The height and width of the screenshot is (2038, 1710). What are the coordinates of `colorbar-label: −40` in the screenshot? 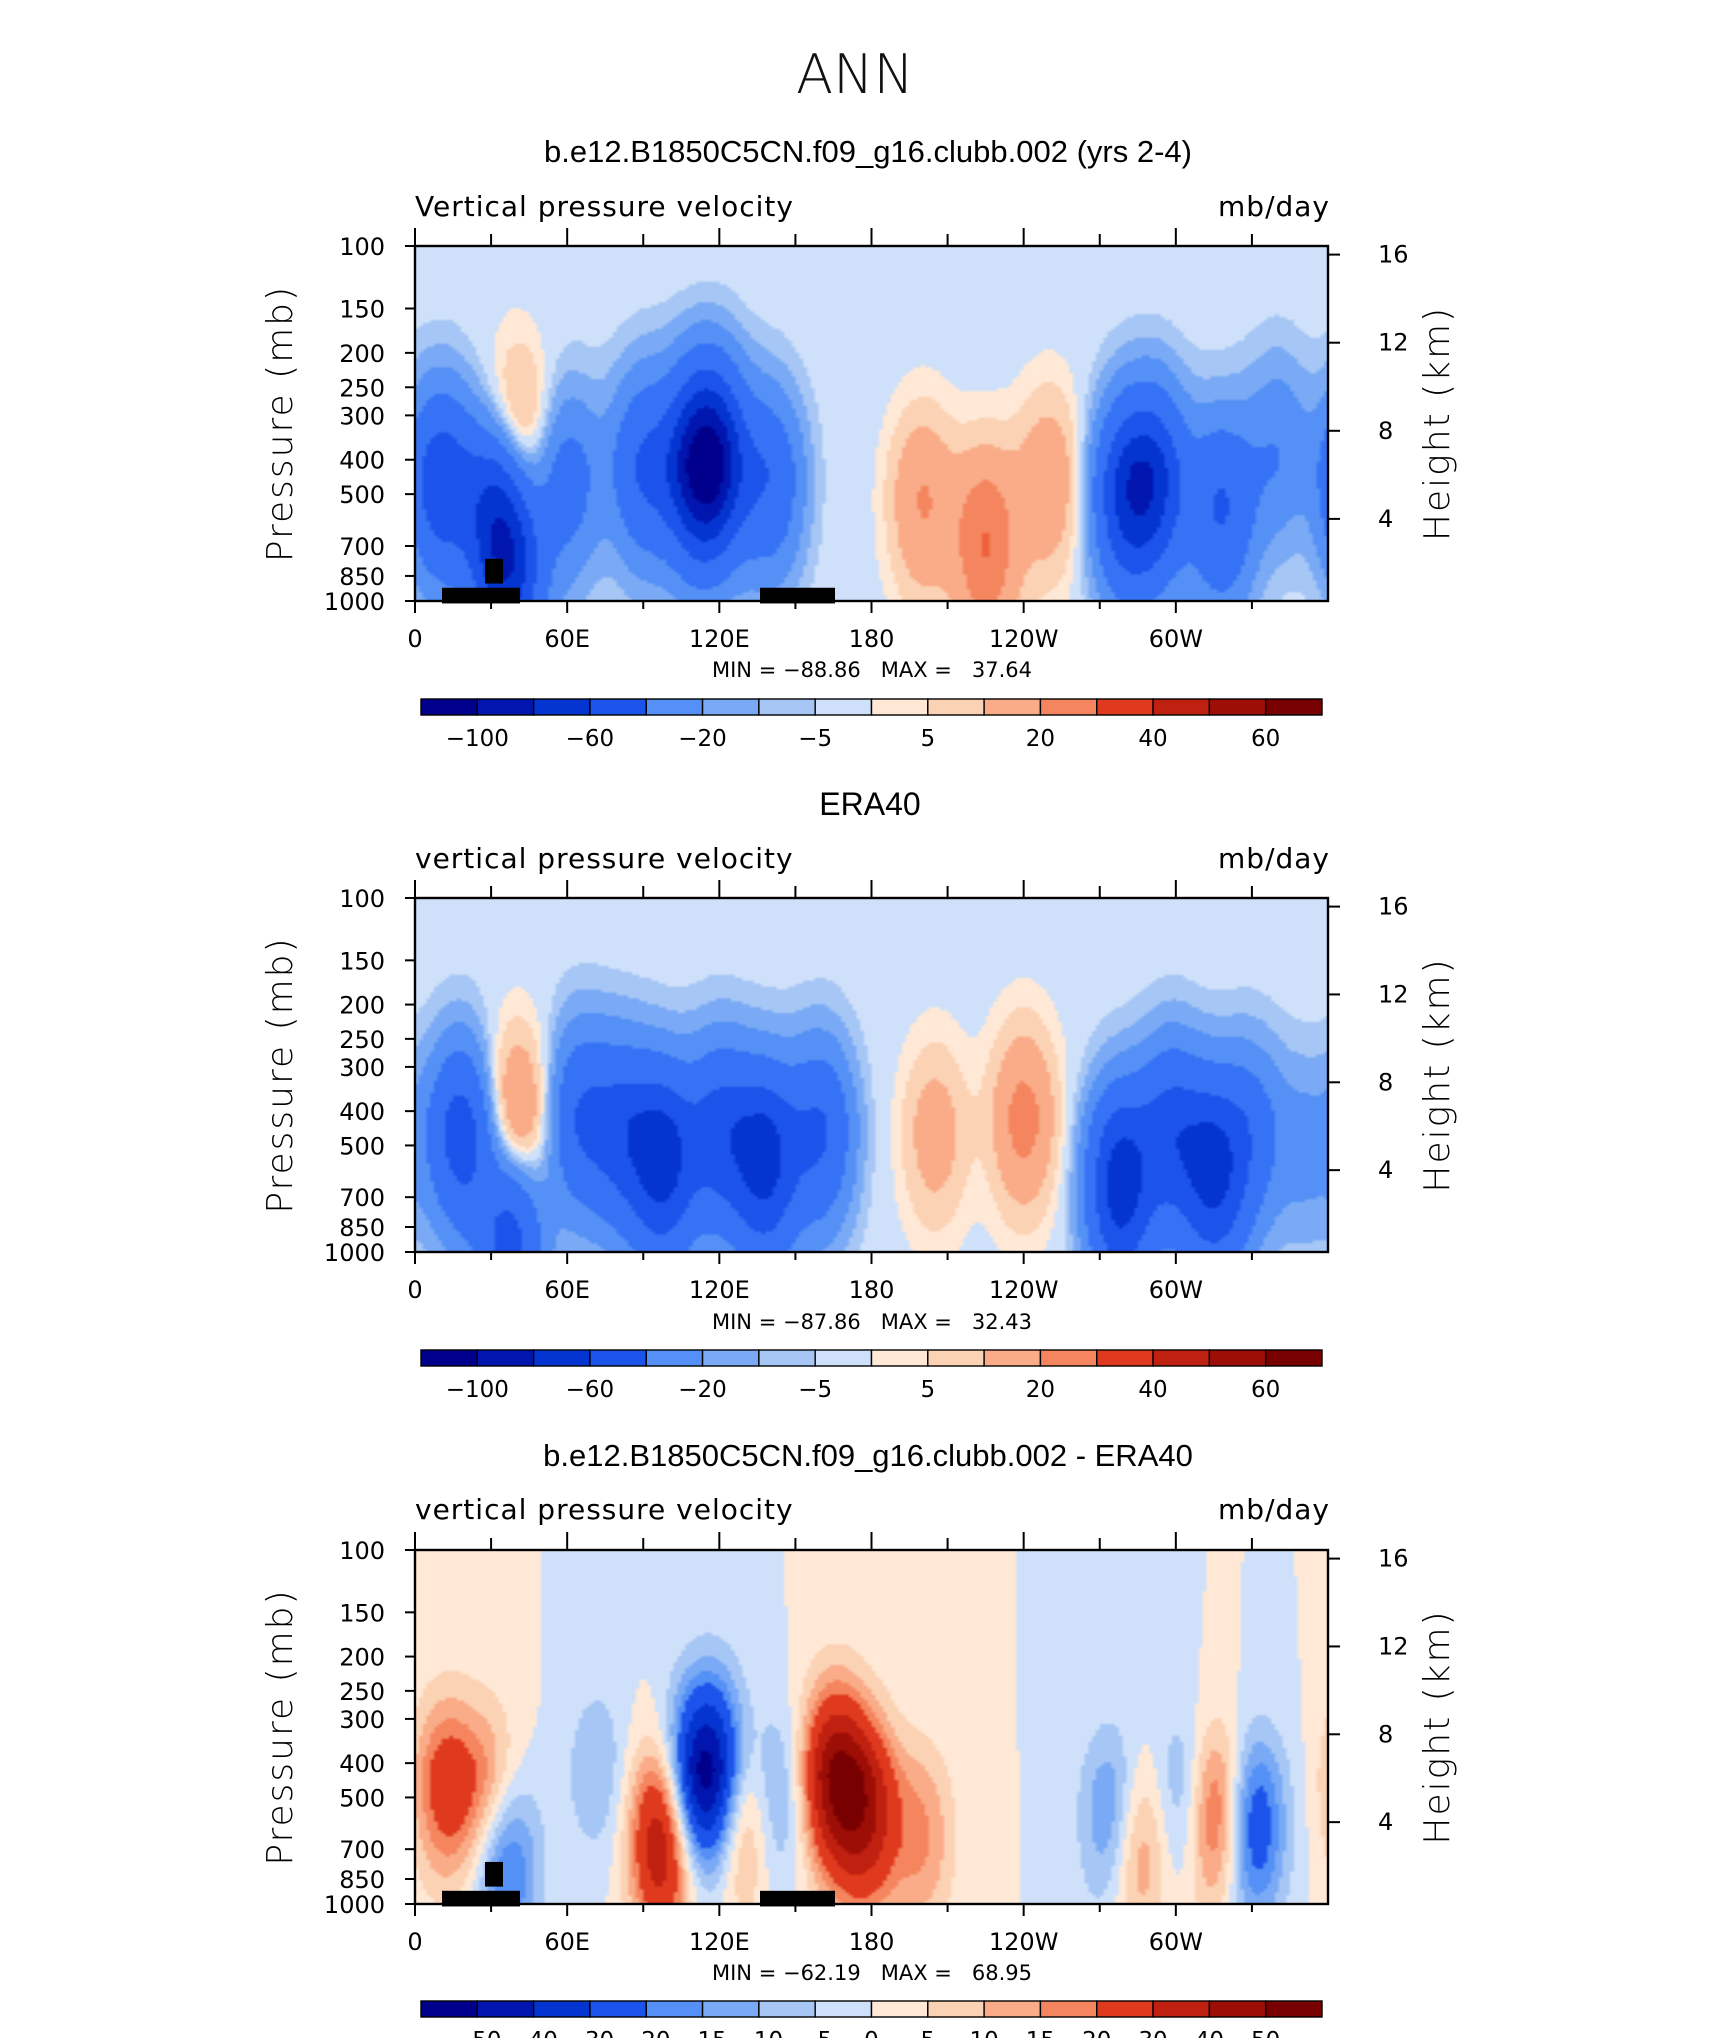 It's located at (533, 2033).